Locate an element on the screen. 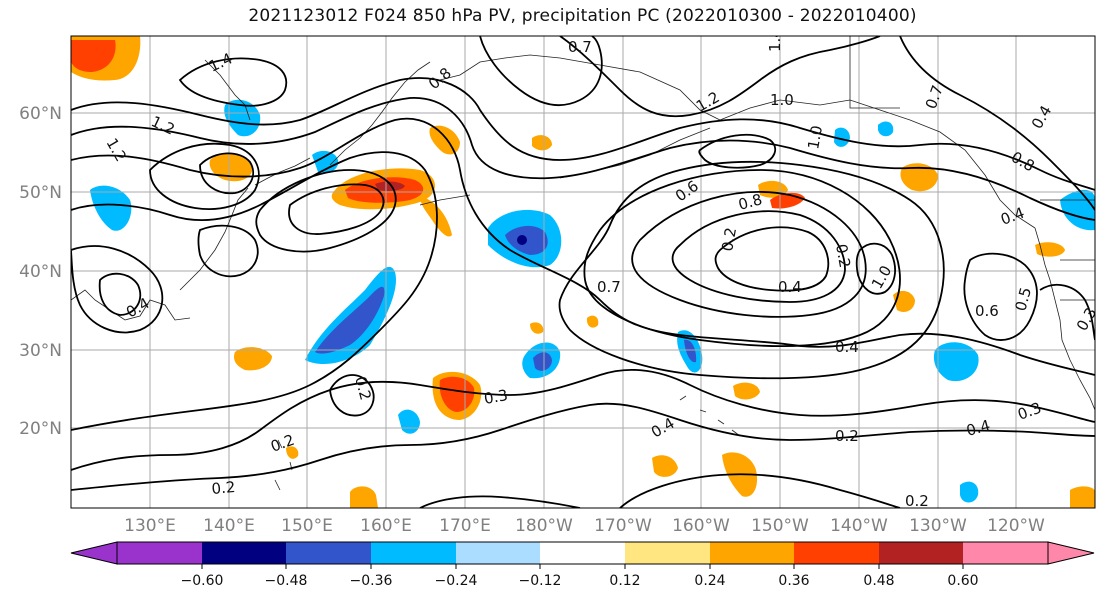 The height and width of the screenshot is (601, 1105). lon-label-170W: 170°W is located at coordinates (623, 526).